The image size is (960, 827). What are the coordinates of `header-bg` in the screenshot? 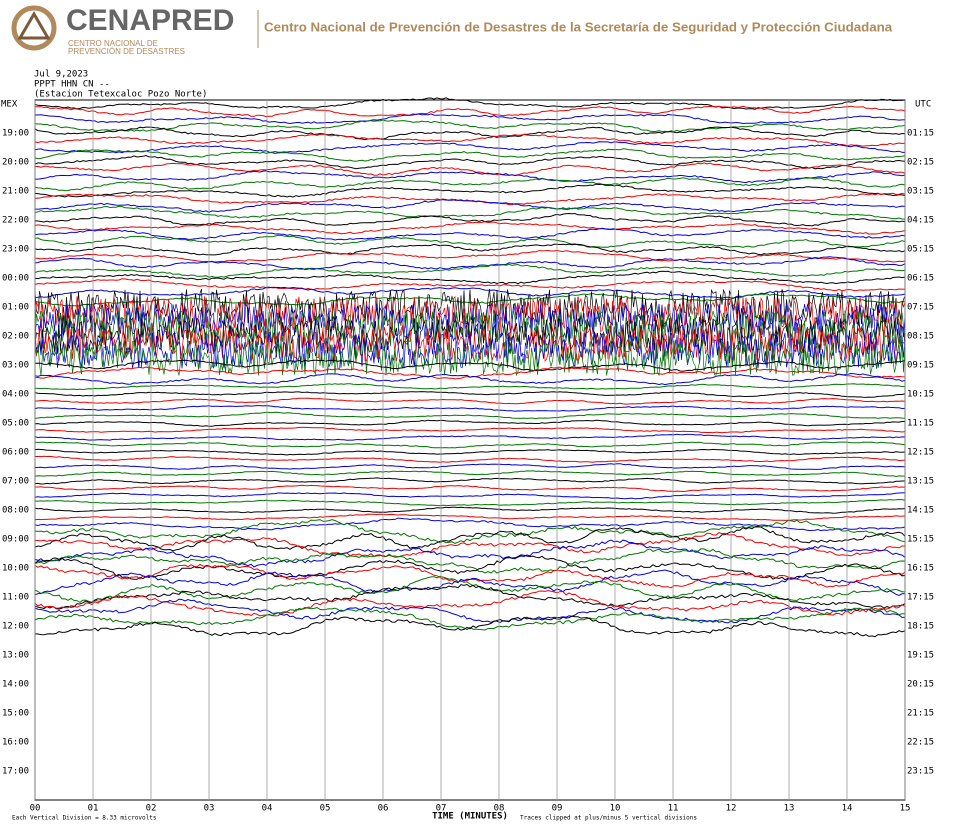 It's located at (480, 30).